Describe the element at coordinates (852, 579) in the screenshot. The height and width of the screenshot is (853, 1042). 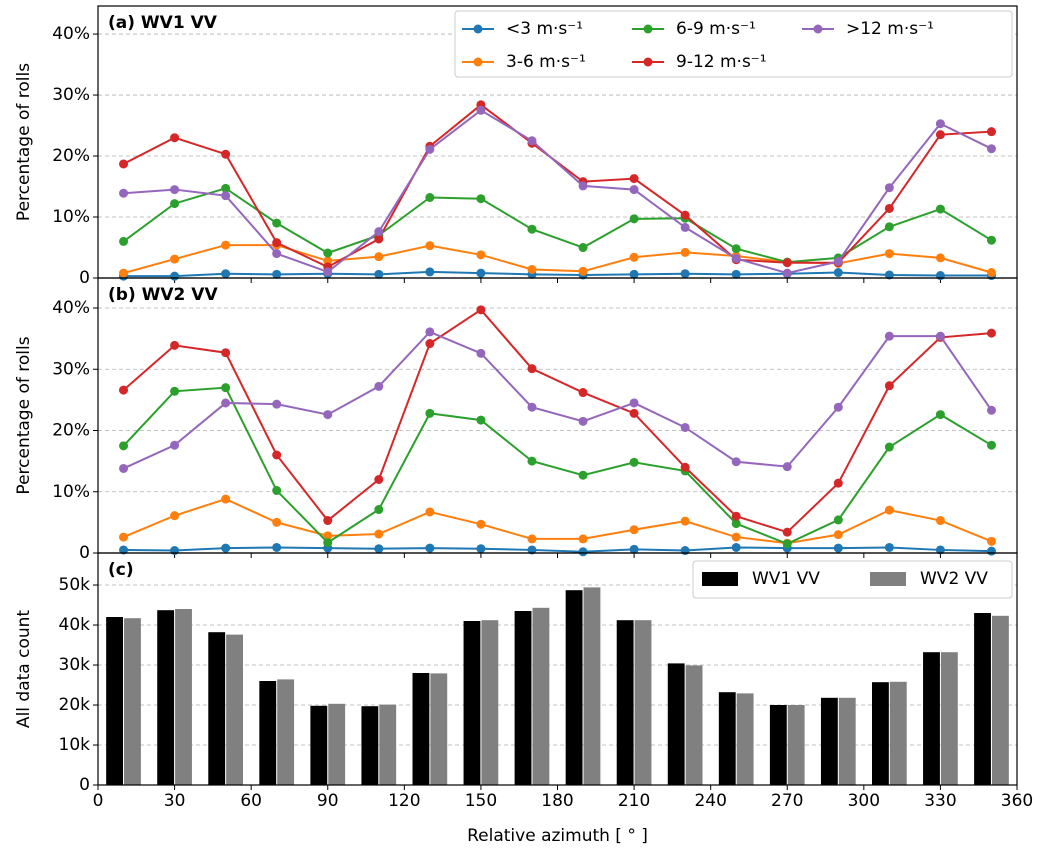
I see `legend-box` at that location.